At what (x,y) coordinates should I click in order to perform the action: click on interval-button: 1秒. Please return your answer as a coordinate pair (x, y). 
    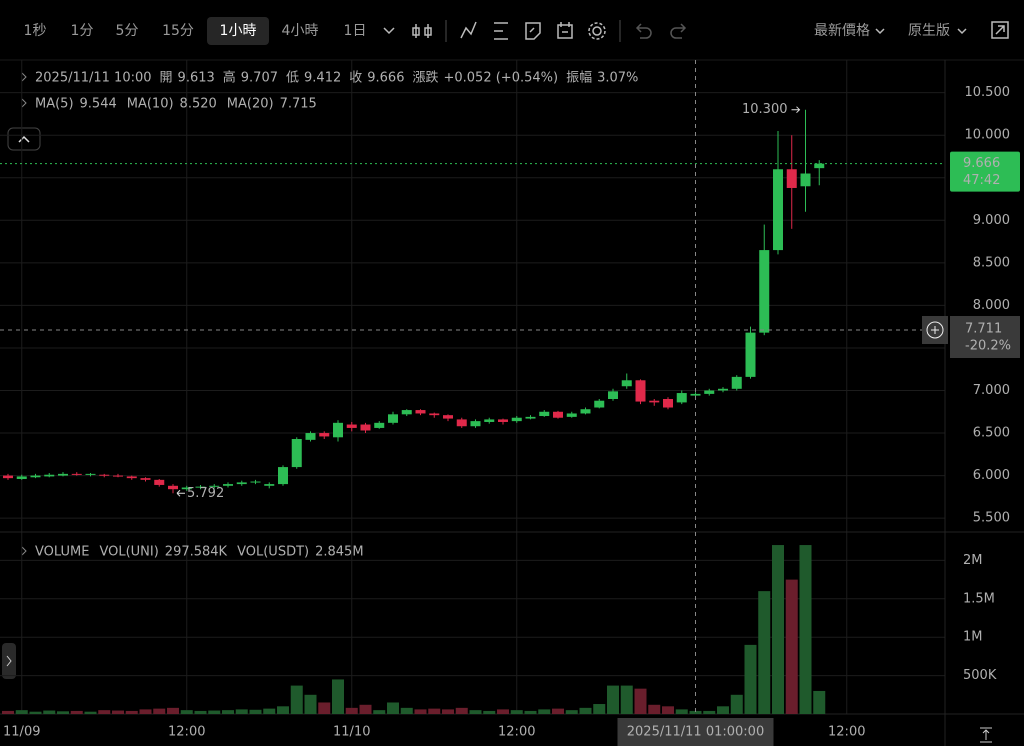
    Looking at the image, I should click on (35, 31).